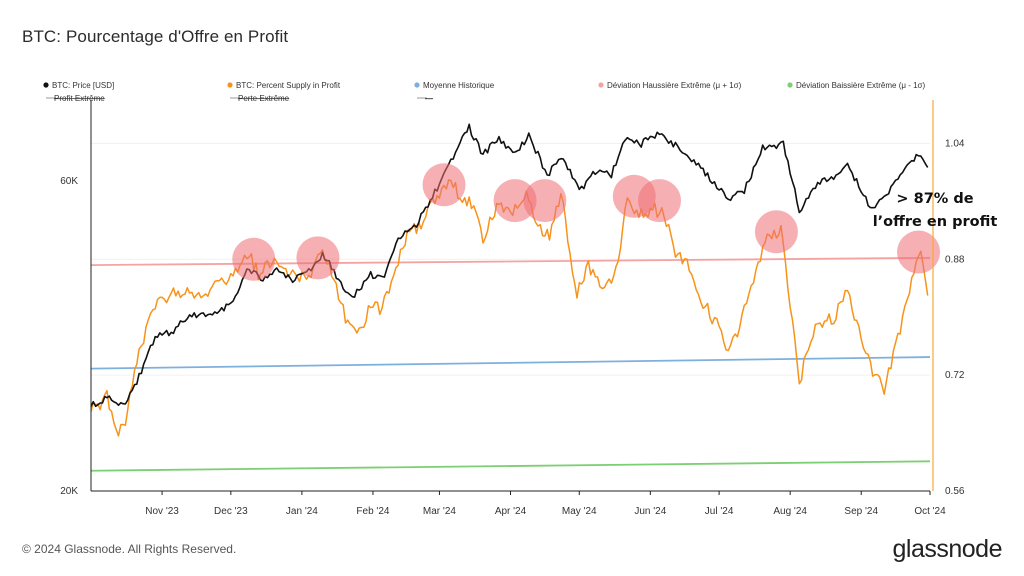 Image resolution: width=1024 pixels, height=576 pixels. What do you see at coordinates (650, 511) in the screenshot?
I see `x-tick-label: Jun '24` at bounding box center [650, 511].